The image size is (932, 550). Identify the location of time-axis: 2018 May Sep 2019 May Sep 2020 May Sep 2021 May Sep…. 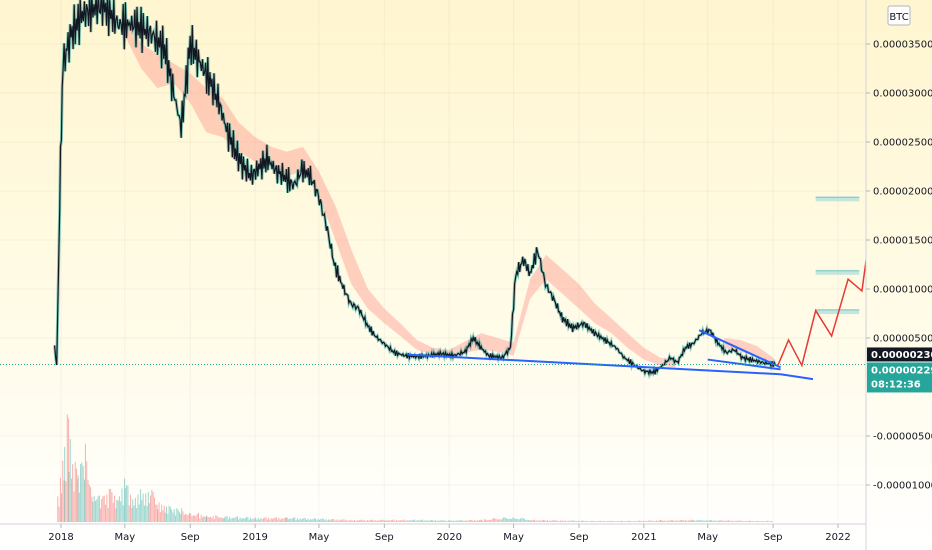
(449, 533).